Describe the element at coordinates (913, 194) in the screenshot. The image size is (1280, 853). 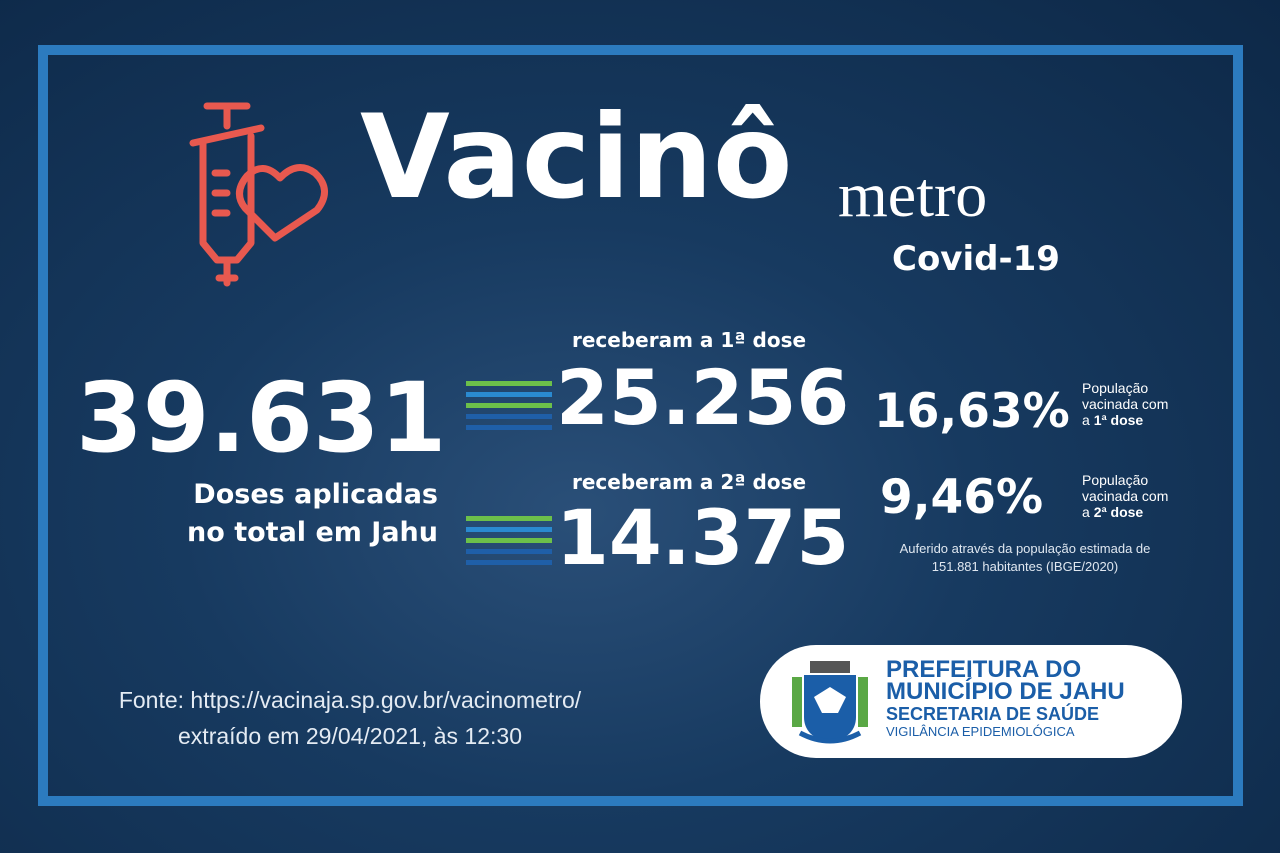
I see `title-suffix: metro` at that location.